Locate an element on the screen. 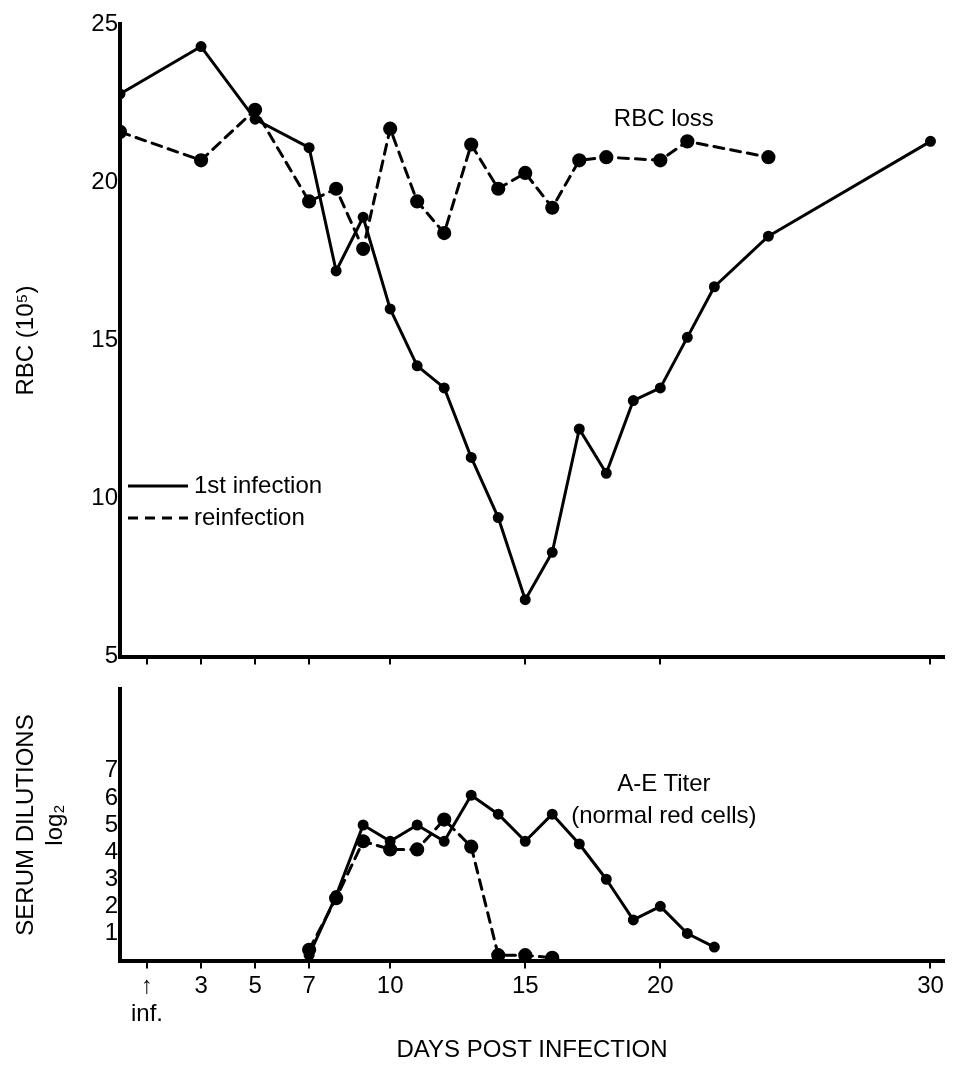  annotation: (normal red cells) is located at coordinates (664, 815).